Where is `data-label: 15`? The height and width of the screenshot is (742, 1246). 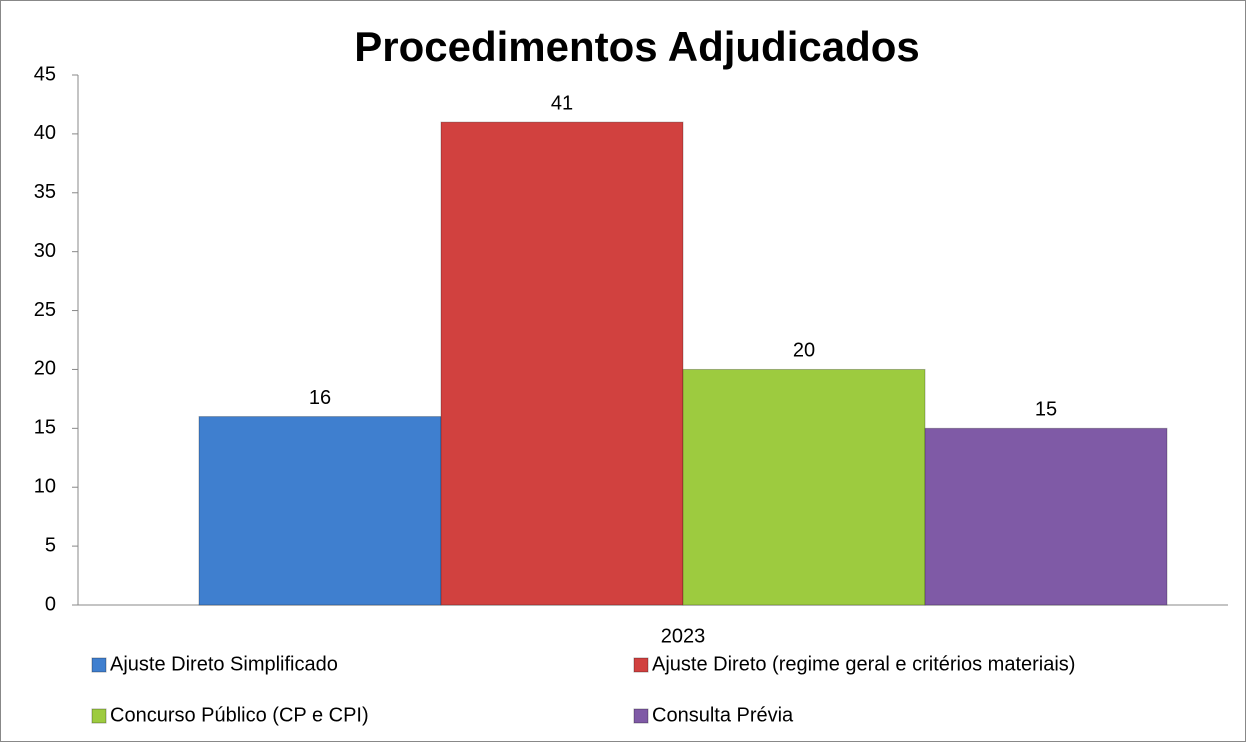
data-label: 15 is located at coordinates (1046, 410).